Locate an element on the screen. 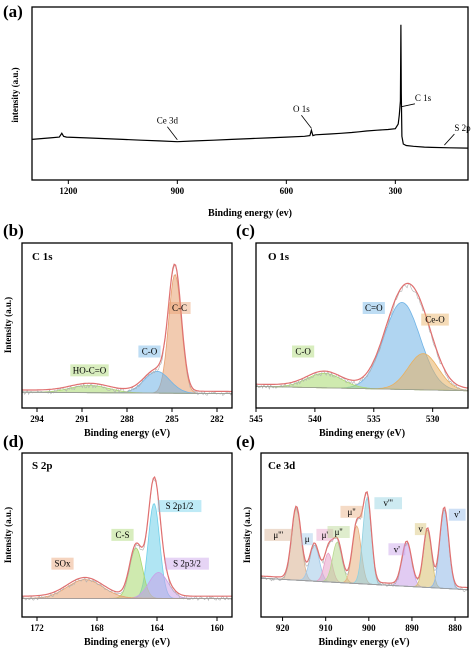 The image size is (474, 653). peak-label: μ is located at coordinates (307, 539).